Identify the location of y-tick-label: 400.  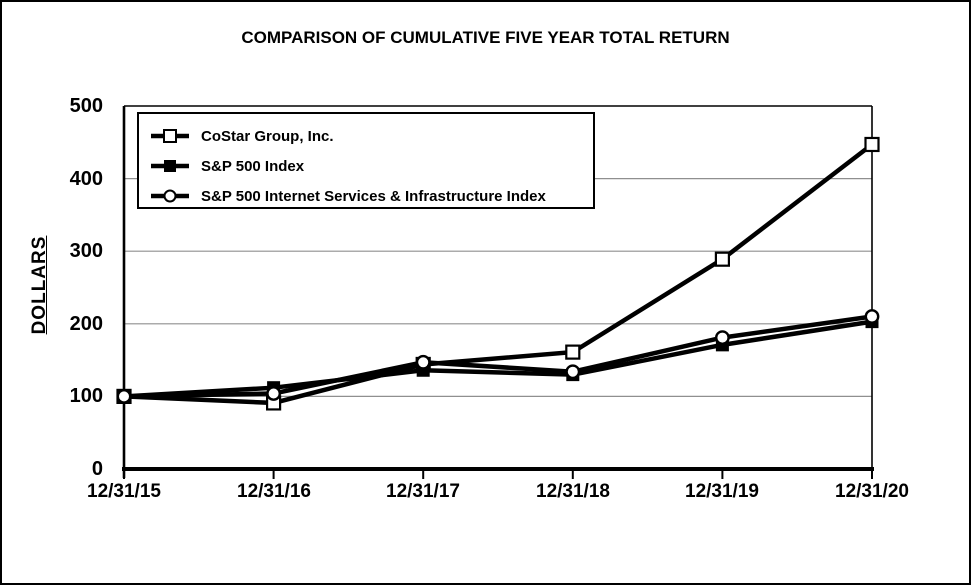
(86, 179).